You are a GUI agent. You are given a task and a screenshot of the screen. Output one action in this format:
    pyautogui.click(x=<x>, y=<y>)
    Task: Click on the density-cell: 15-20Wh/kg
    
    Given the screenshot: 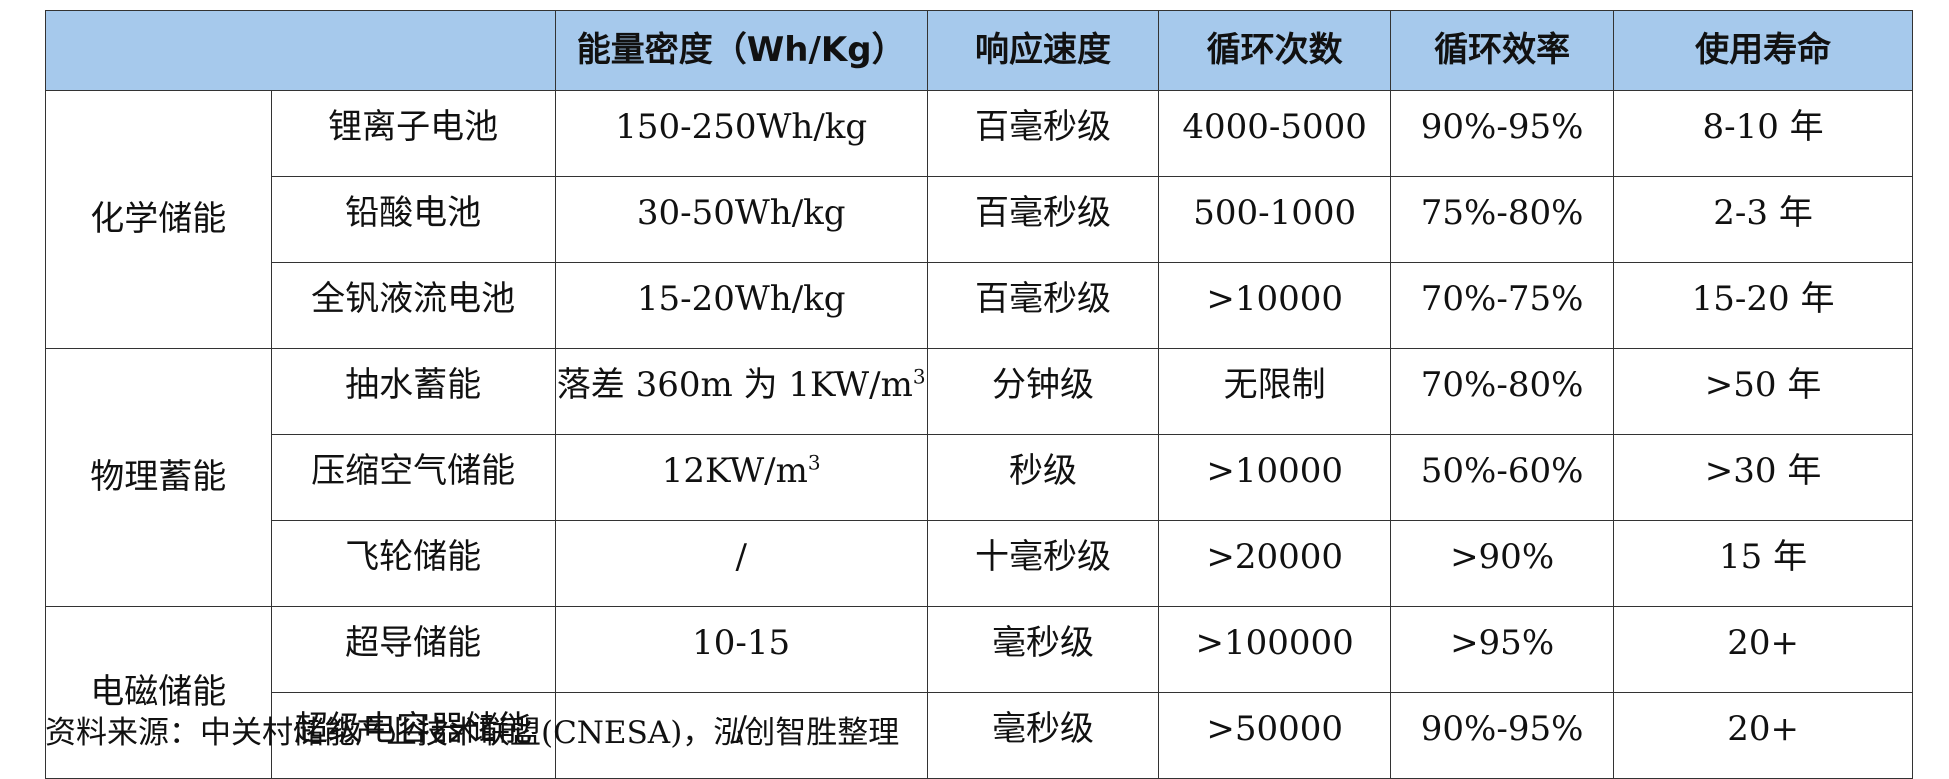 What is the action you would take?
    pyautogui.click(x=741, y=305)
    